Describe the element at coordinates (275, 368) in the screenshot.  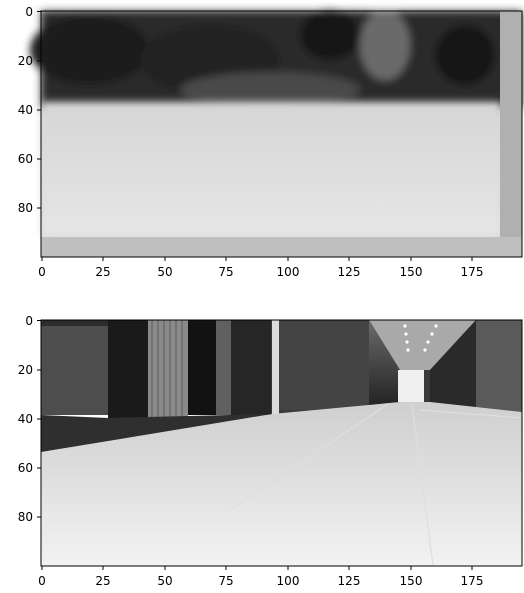
I see `bottom-image-white-column` at that location.